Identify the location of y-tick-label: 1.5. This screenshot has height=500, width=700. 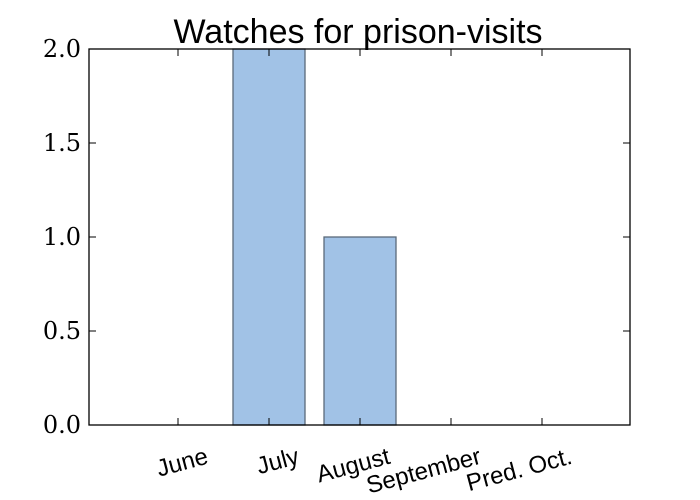
(62, 143).